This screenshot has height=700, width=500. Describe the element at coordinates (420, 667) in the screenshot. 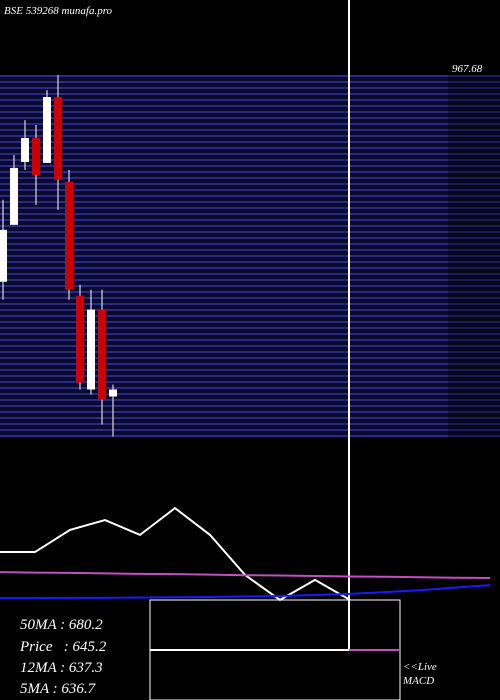

I see `live-link: <<Live` at that location.